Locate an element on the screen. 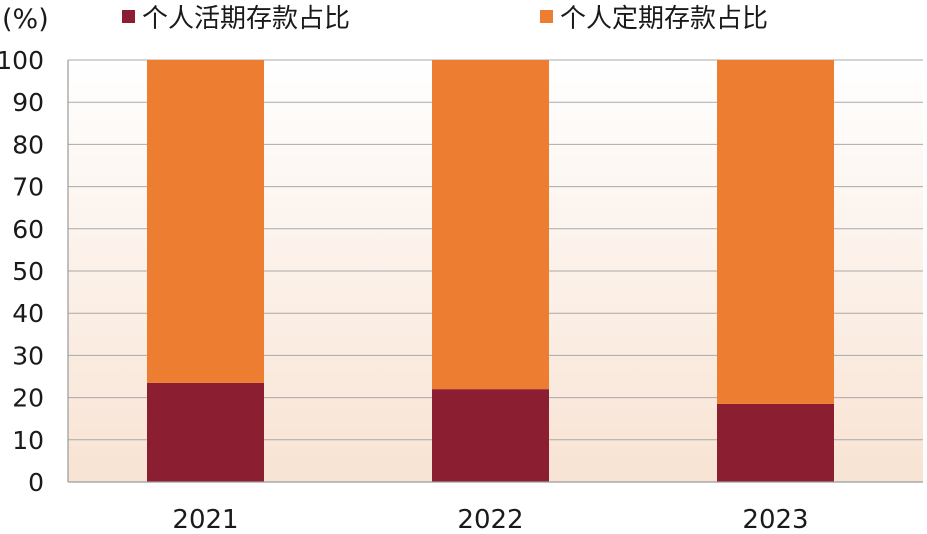 This screenshot has height=534, width=927. y-tick-label: 10 is located at coordinates (28, 440).